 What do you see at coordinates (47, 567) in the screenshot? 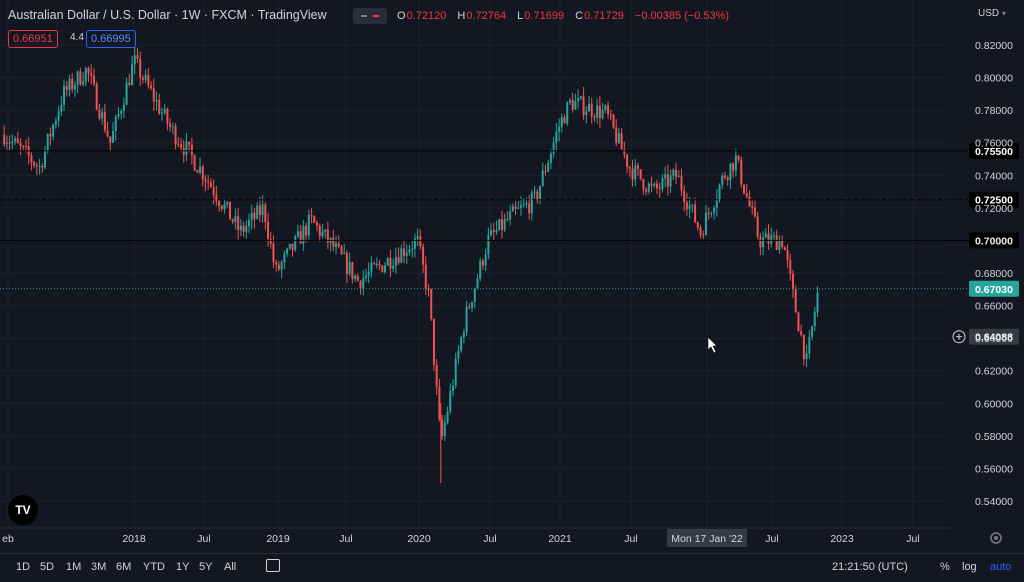
I see `timeframe-5d-button: 5D` at bounding box center [47, 567].